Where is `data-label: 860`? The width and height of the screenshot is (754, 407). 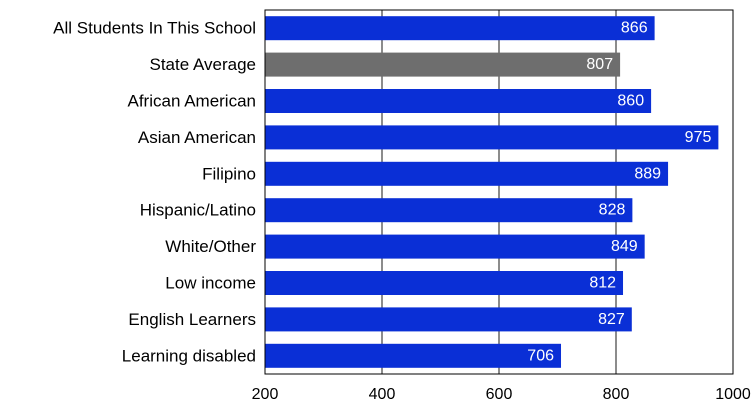
data-label: 860 is located at coordinates (630, 101).